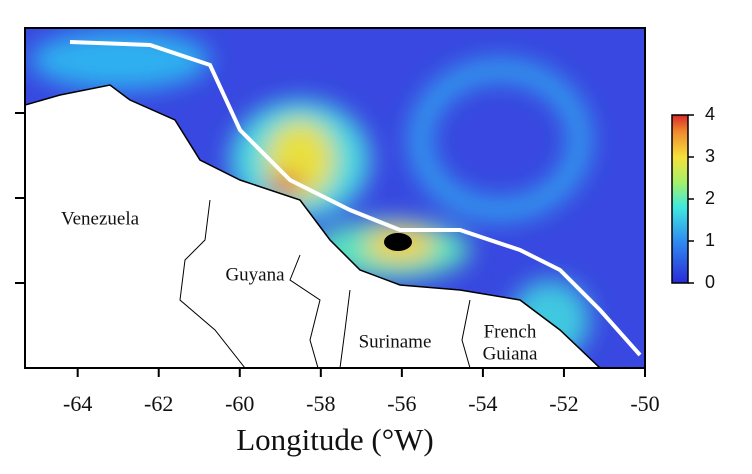 This screenshot has height=474, width=752. What do you see at coordinates (510, 331) in the screenshot?
I see `place-label: French` at bounding box center [510, 331].